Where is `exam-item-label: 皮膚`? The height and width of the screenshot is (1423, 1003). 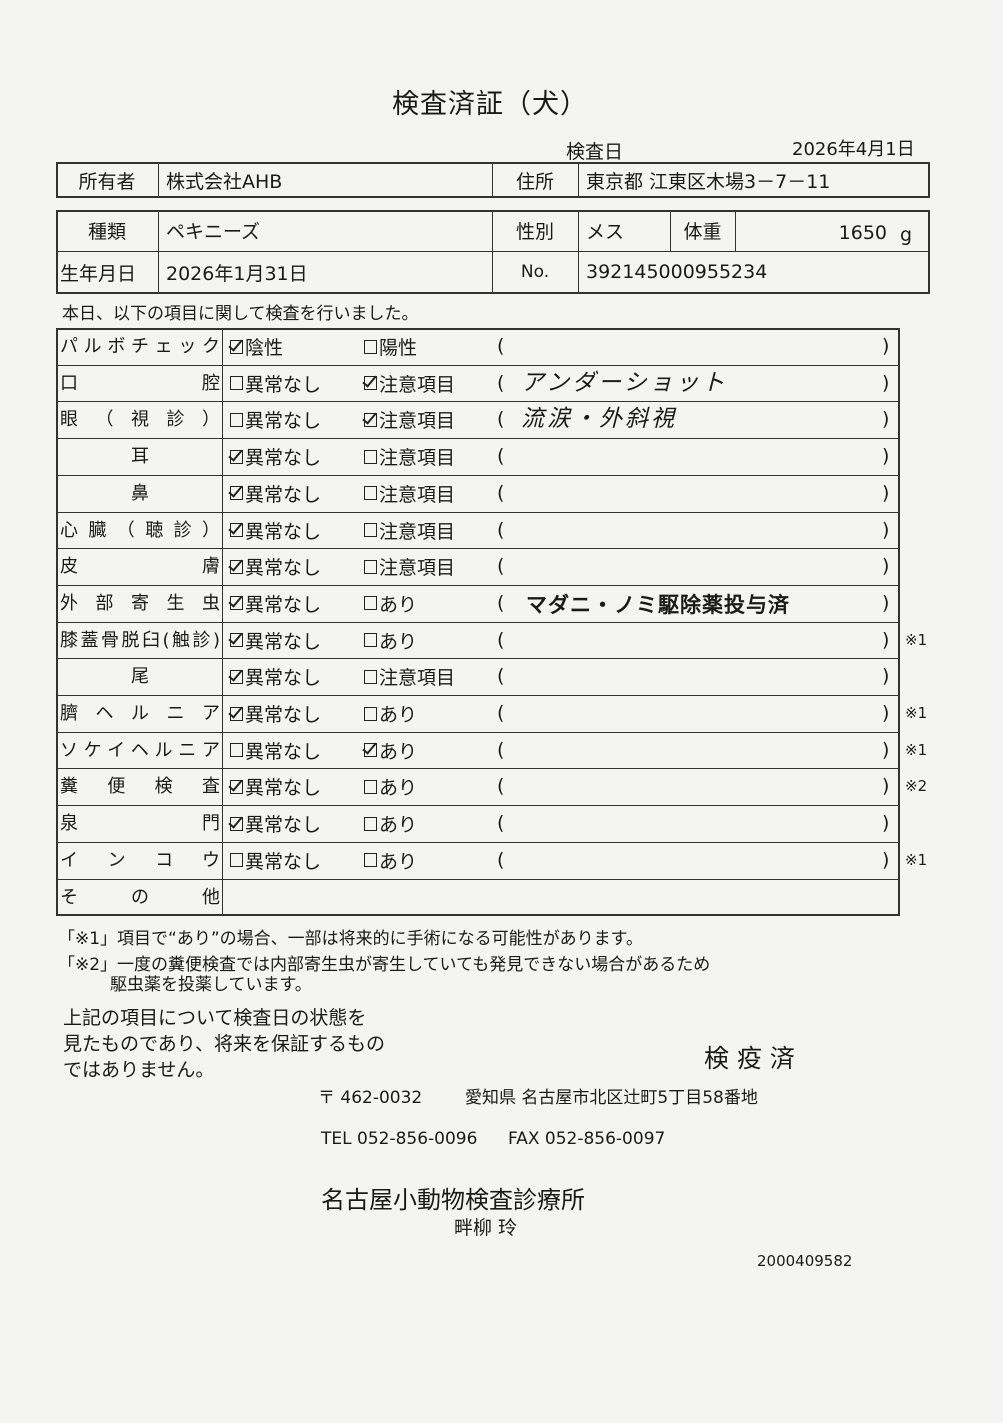 exam-item-label: 皮膚 is located at coordinates (140, 567).